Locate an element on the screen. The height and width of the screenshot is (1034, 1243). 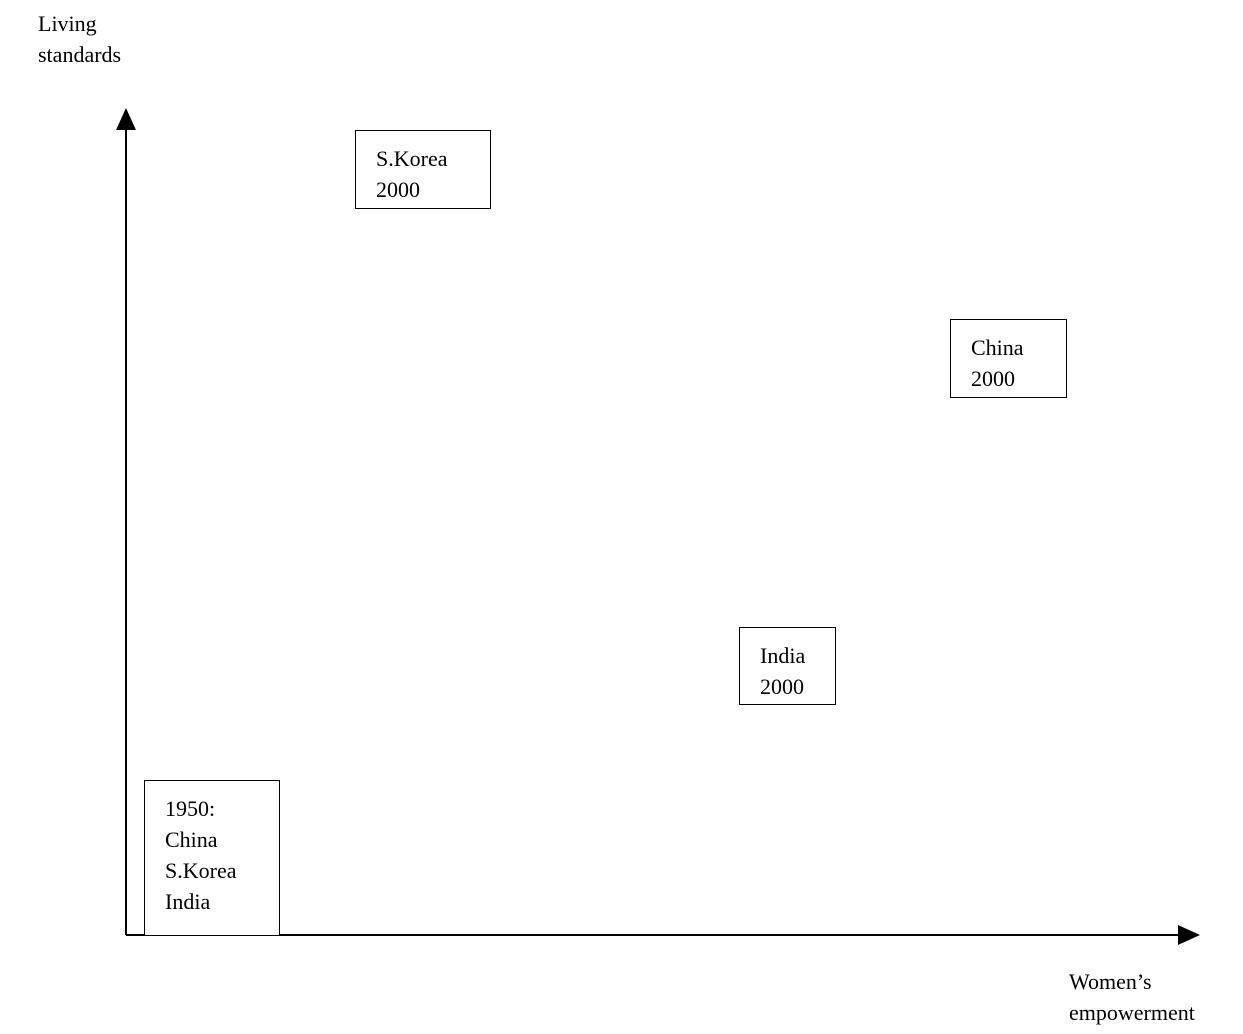
box-1950: 1950: China S.Korea India is located at coordinates (212, 858).